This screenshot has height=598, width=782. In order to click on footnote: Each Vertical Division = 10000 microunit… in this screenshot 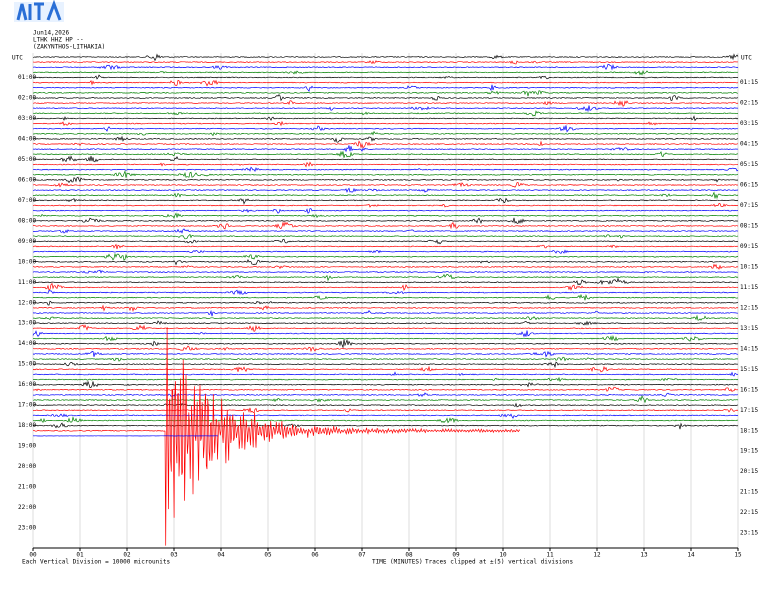, I will do `click(96, 562)`.